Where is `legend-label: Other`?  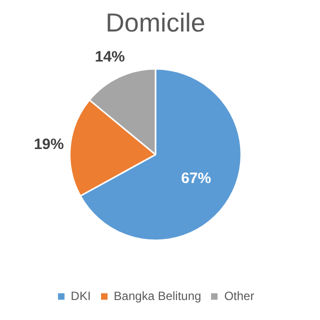 legend-label: Other is located at coordinates (239, 296).